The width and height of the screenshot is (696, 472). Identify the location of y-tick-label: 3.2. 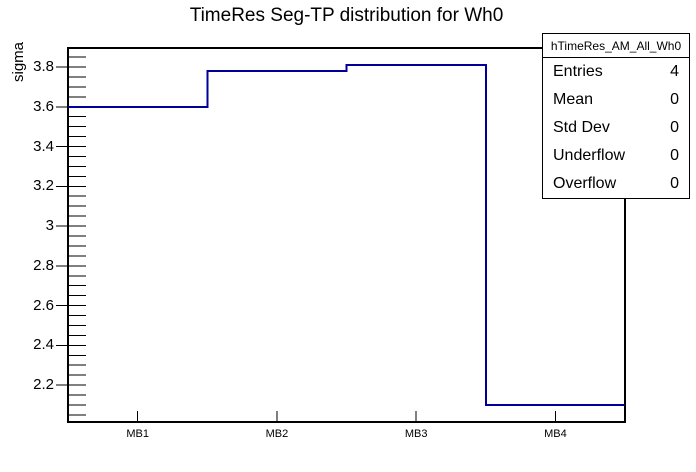
(43, 186).